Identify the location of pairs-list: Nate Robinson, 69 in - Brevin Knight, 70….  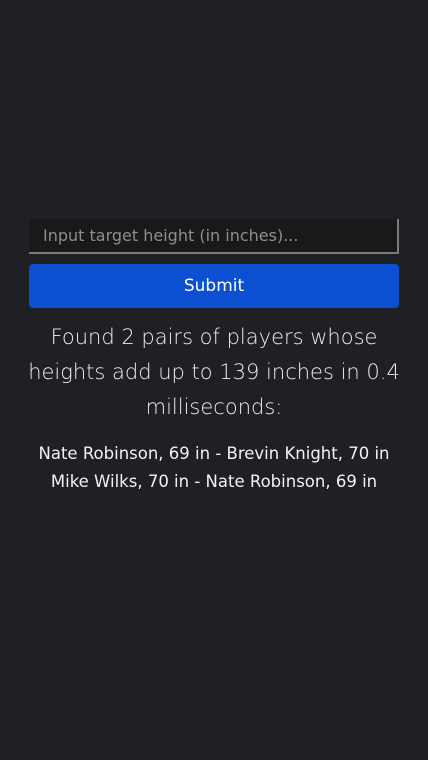
(214, 468).